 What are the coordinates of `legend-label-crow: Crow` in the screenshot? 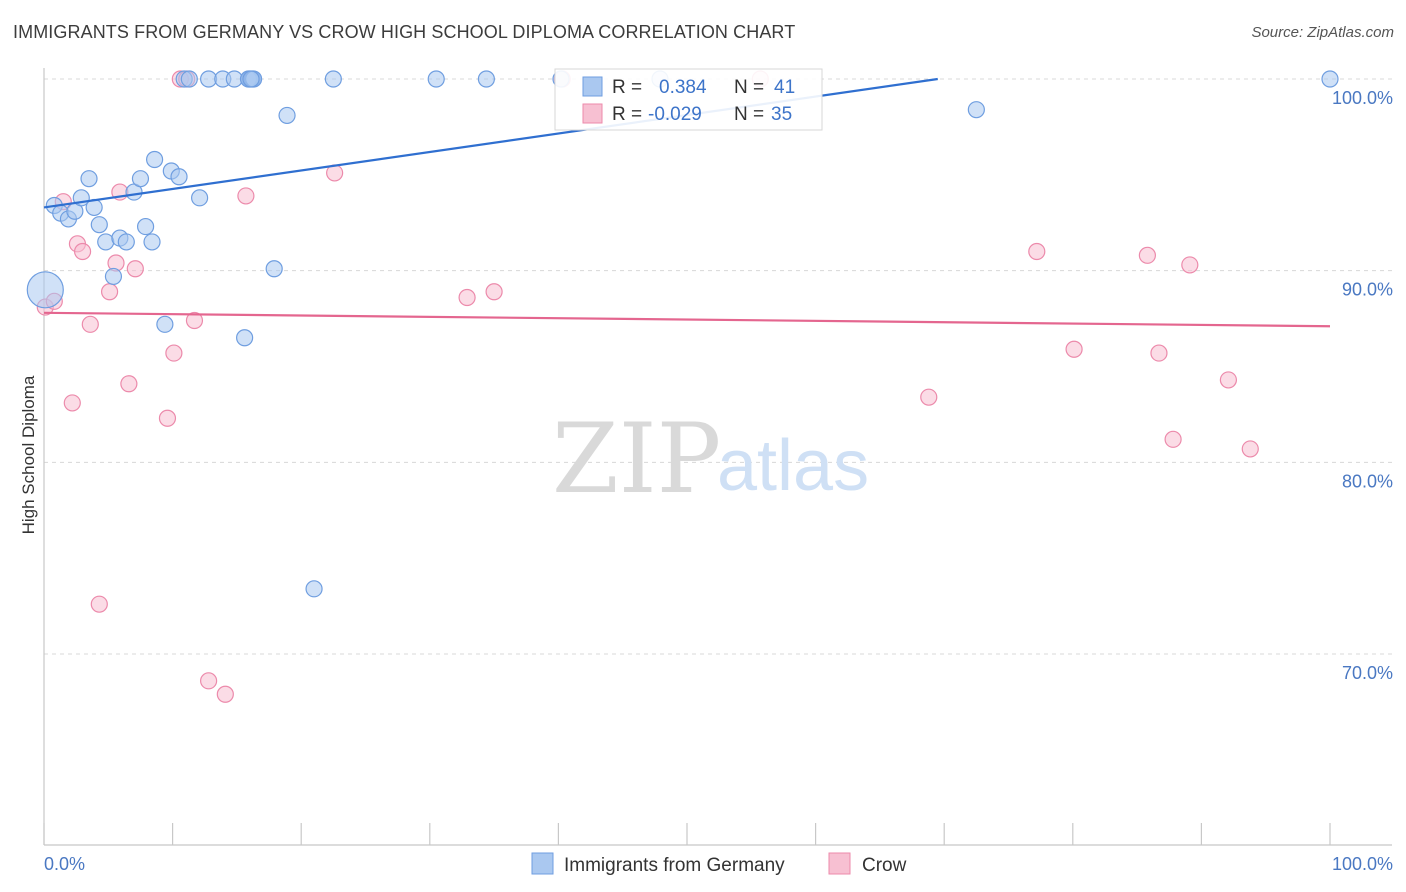 It's located at (884, 865).